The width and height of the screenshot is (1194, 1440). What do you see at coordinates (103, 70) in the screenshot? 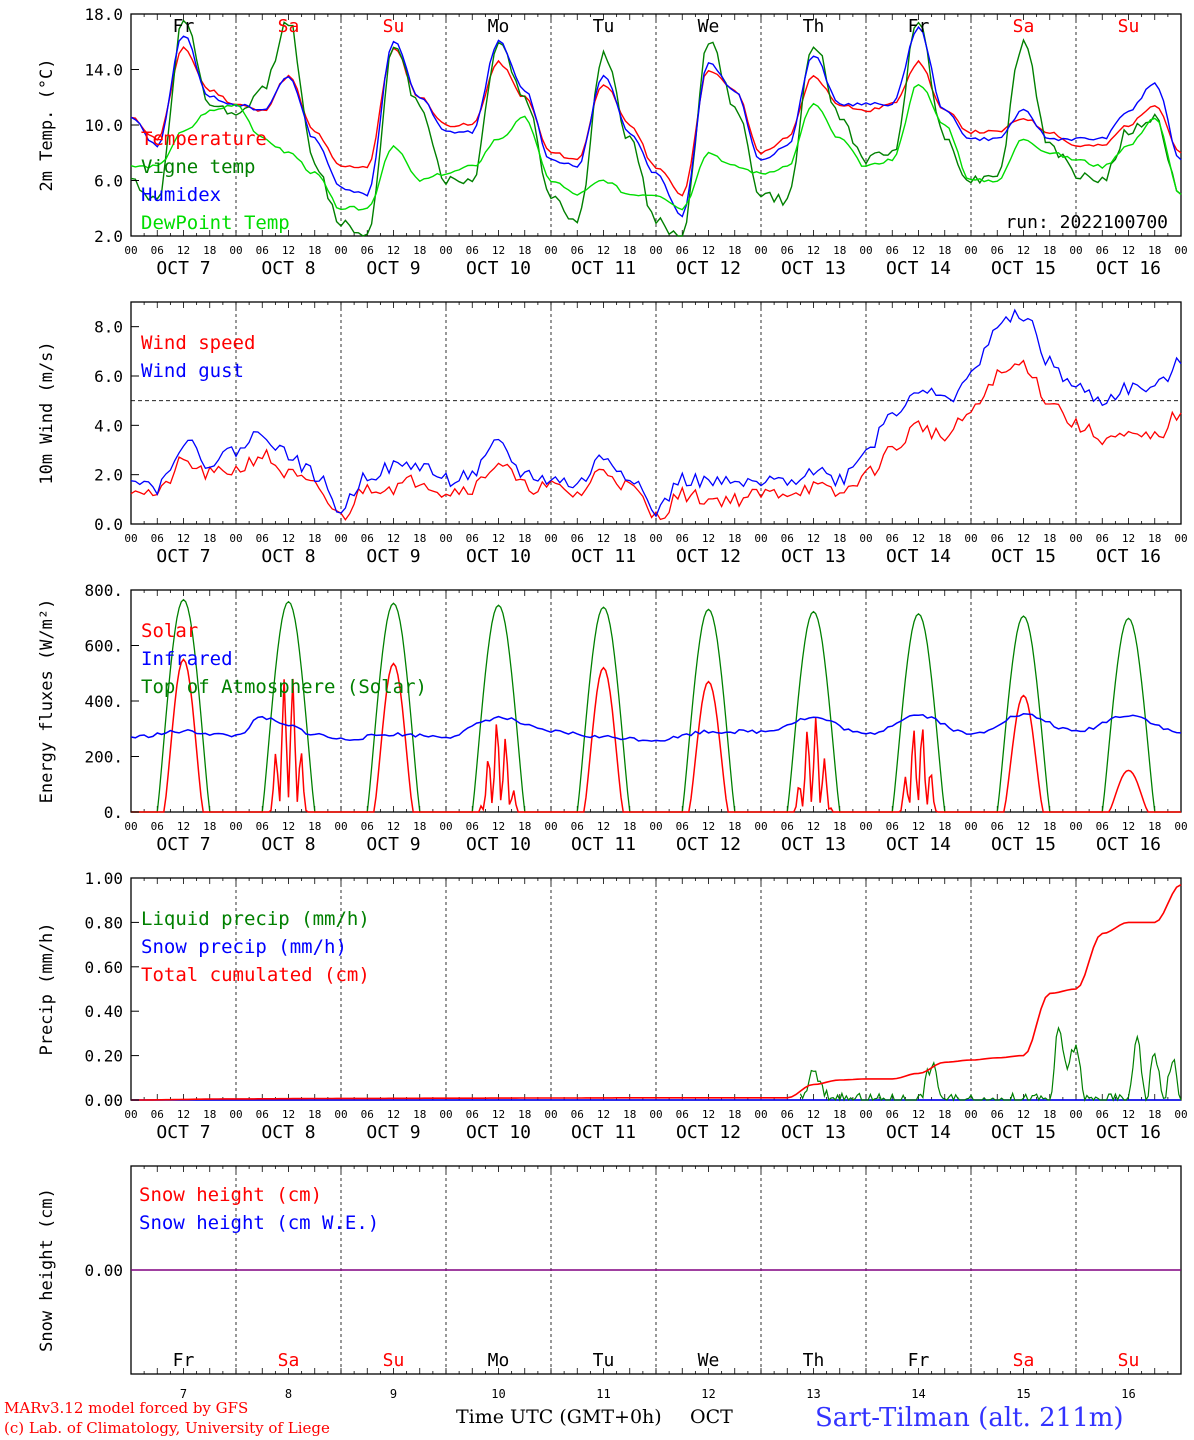
I see `y-tick-label: 14.0` at bounding box center [103, 70].